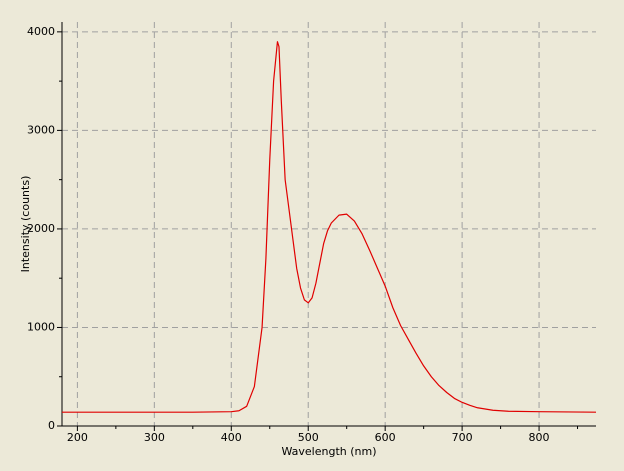 This screenshot has height=471, width=624. I want to click on x-axis-label: Wavelength (nm), so click(328, 451).